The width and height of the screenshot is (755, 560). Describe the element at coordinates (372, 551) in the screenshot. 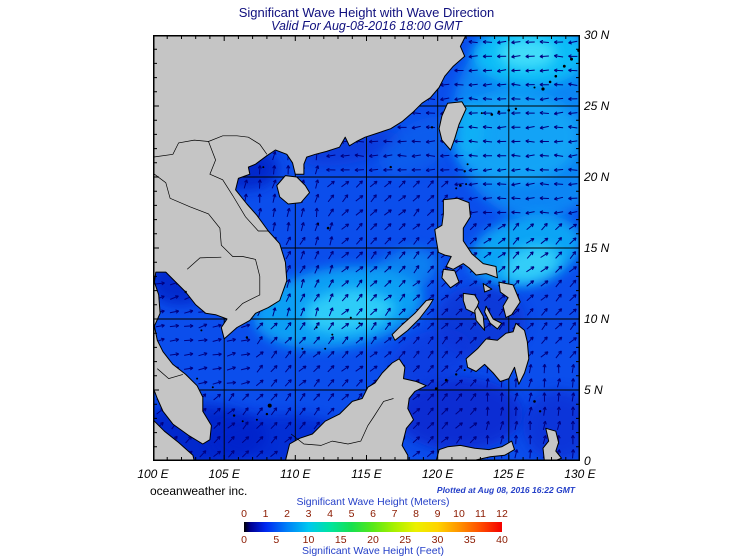

I see `colorbar-title-feet: Significant Wave Height (Feet)` at that location.